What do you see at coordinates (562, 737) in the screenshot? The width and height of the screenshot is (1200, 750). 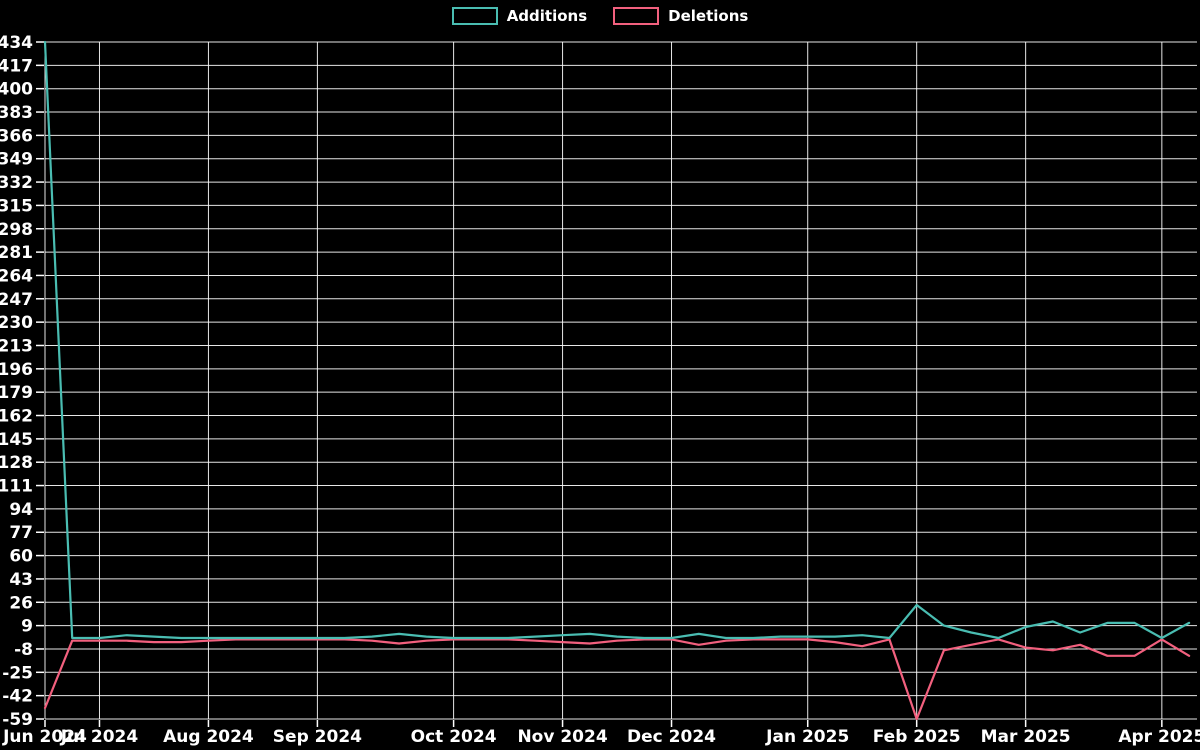 I see `x-tick-label: Nov 2024` at bounding box center [562, 737].